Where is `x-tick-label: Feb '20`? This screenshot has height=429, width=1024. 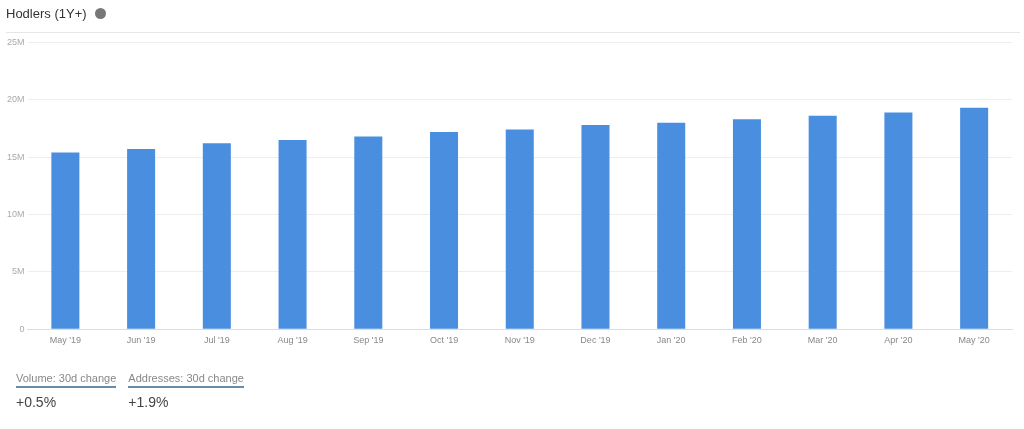
x-tick-label: Feb '20 is located at coordinates (747, 340).